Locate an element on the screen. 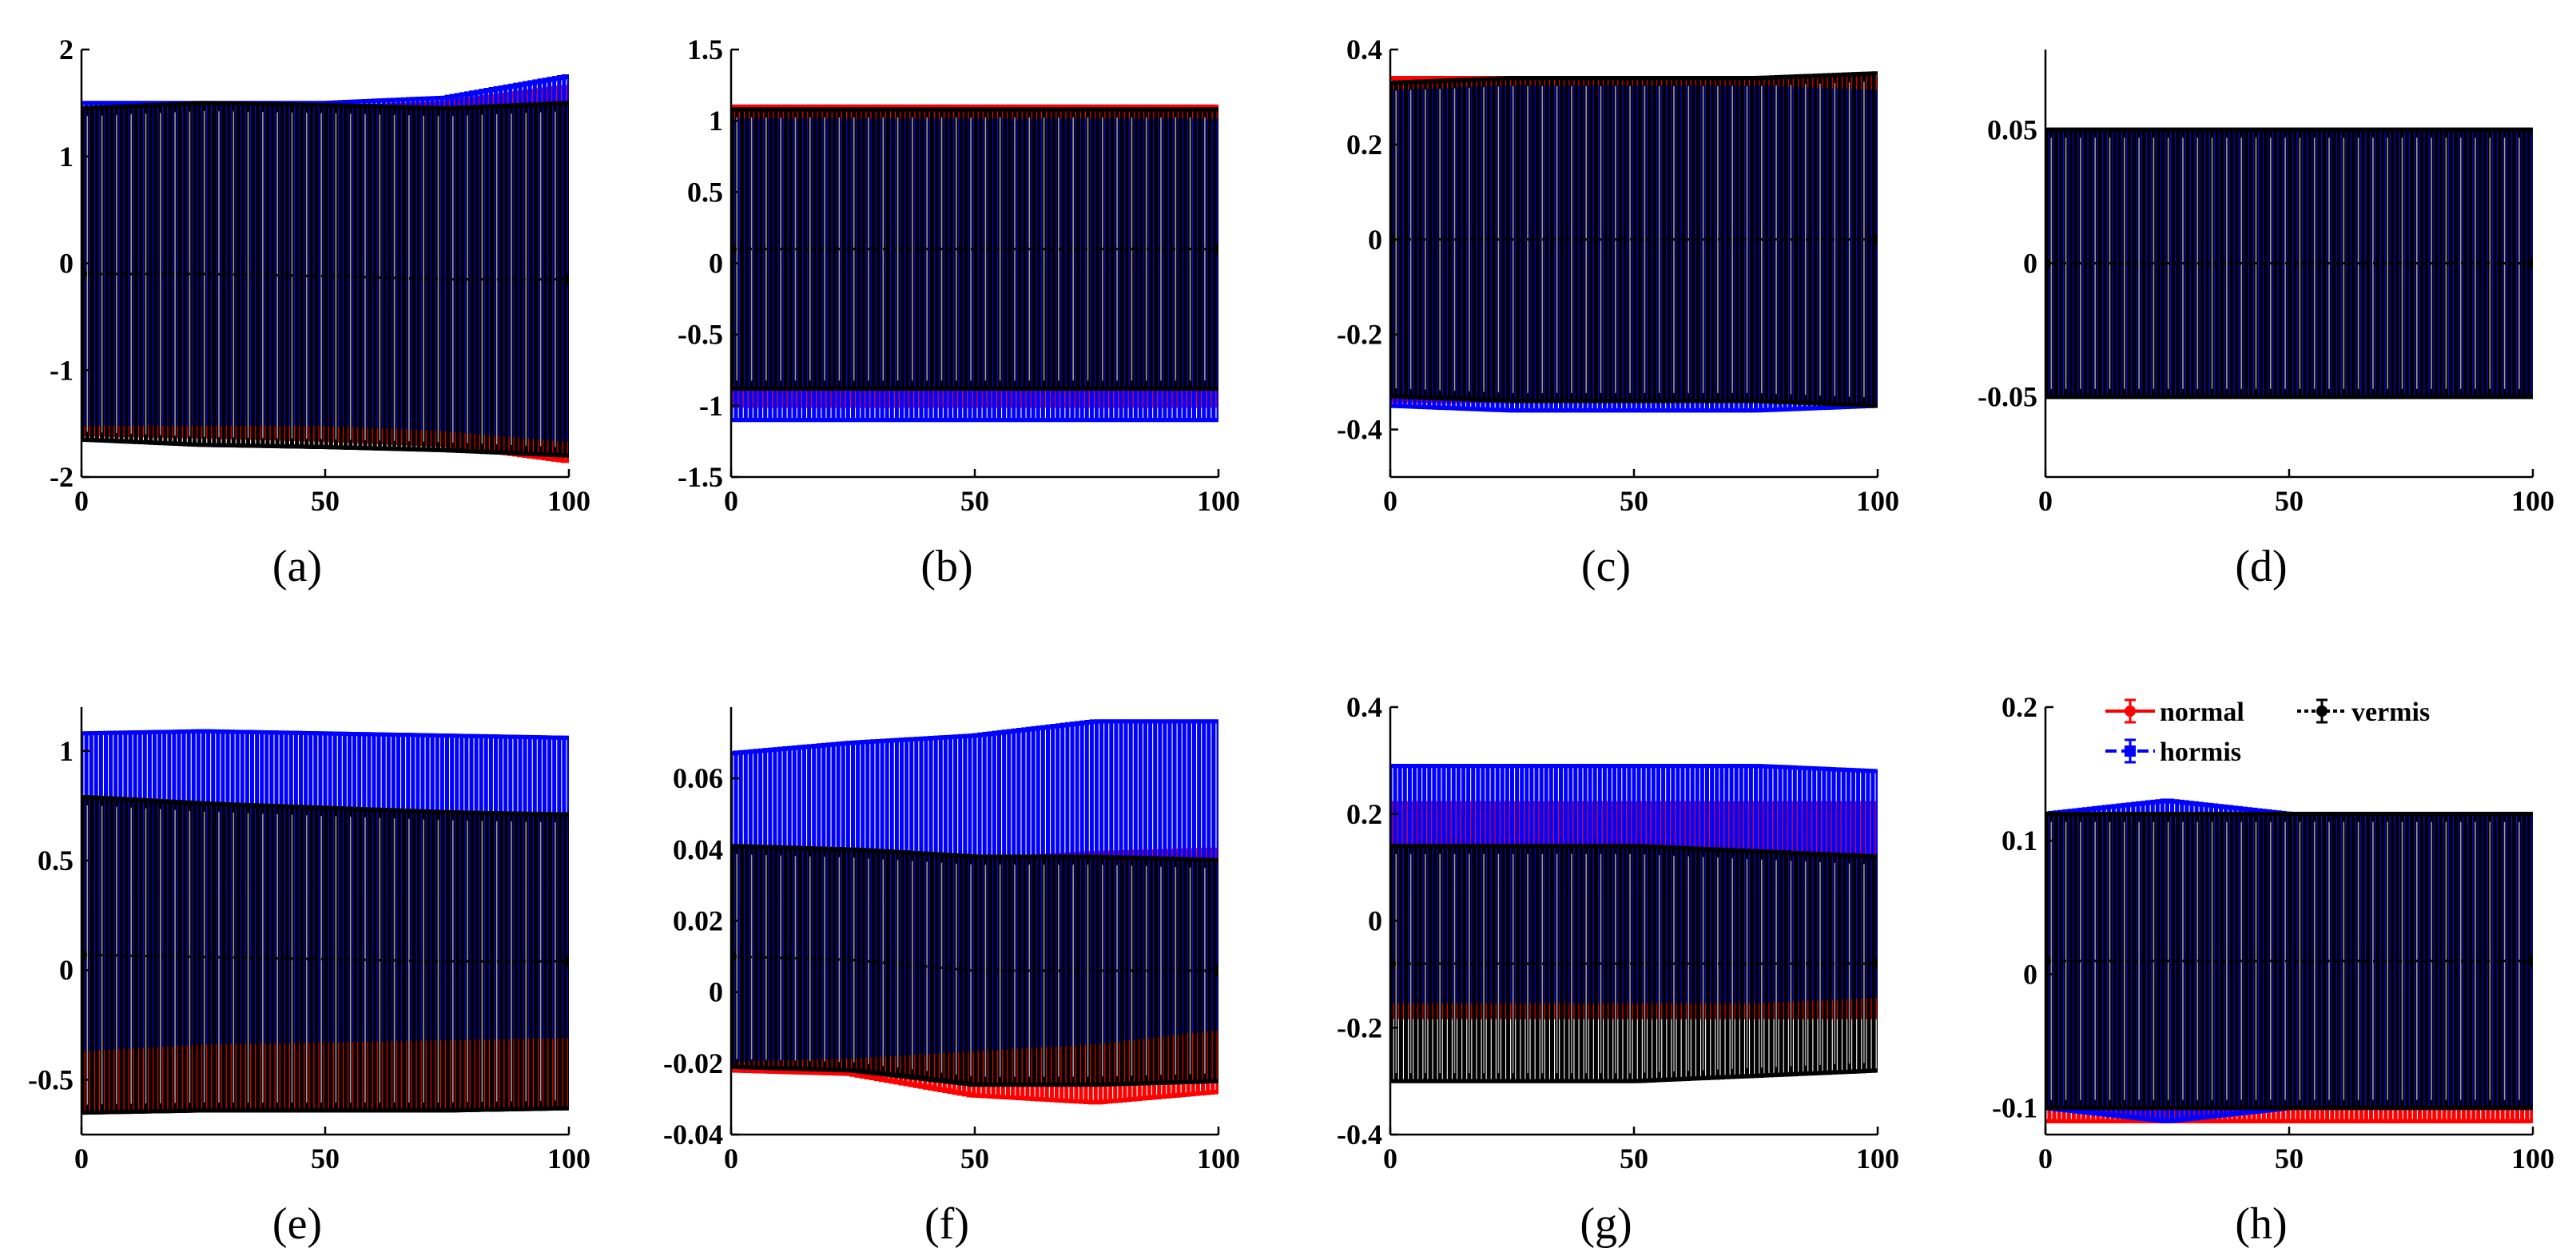 Image resolution: width=2576 pixels, height=1260 pixels. y-tick-label: -0.4 is located at coordinates (1359, 430).